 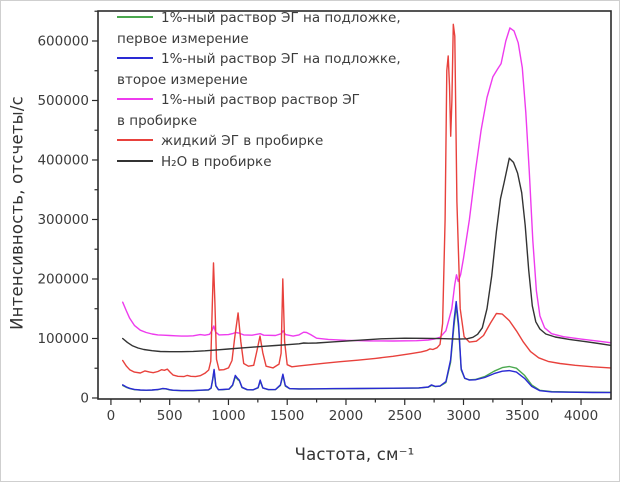 I want to click on legend-label-line: первое измерение, so click(x=183, y=38).